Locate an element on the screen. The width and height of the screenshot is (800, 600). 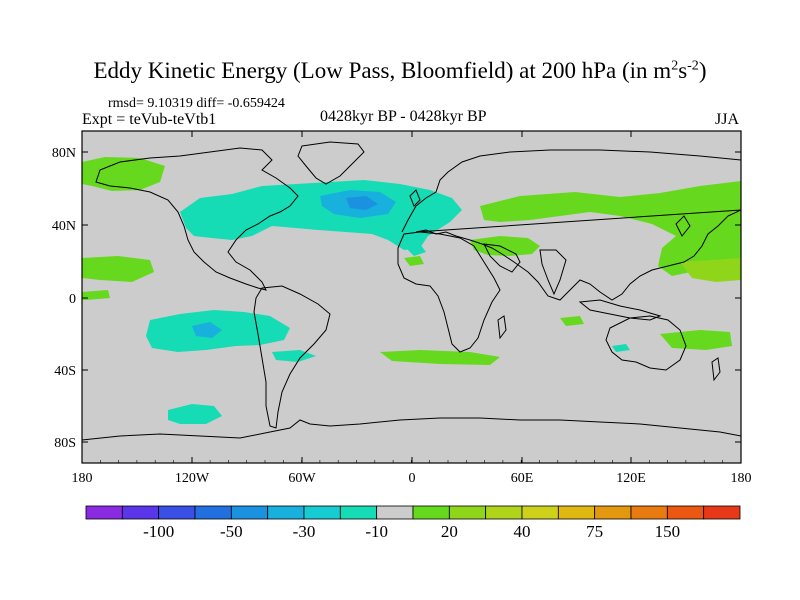
positive-region-sindian is located at coordinates (440, 357).